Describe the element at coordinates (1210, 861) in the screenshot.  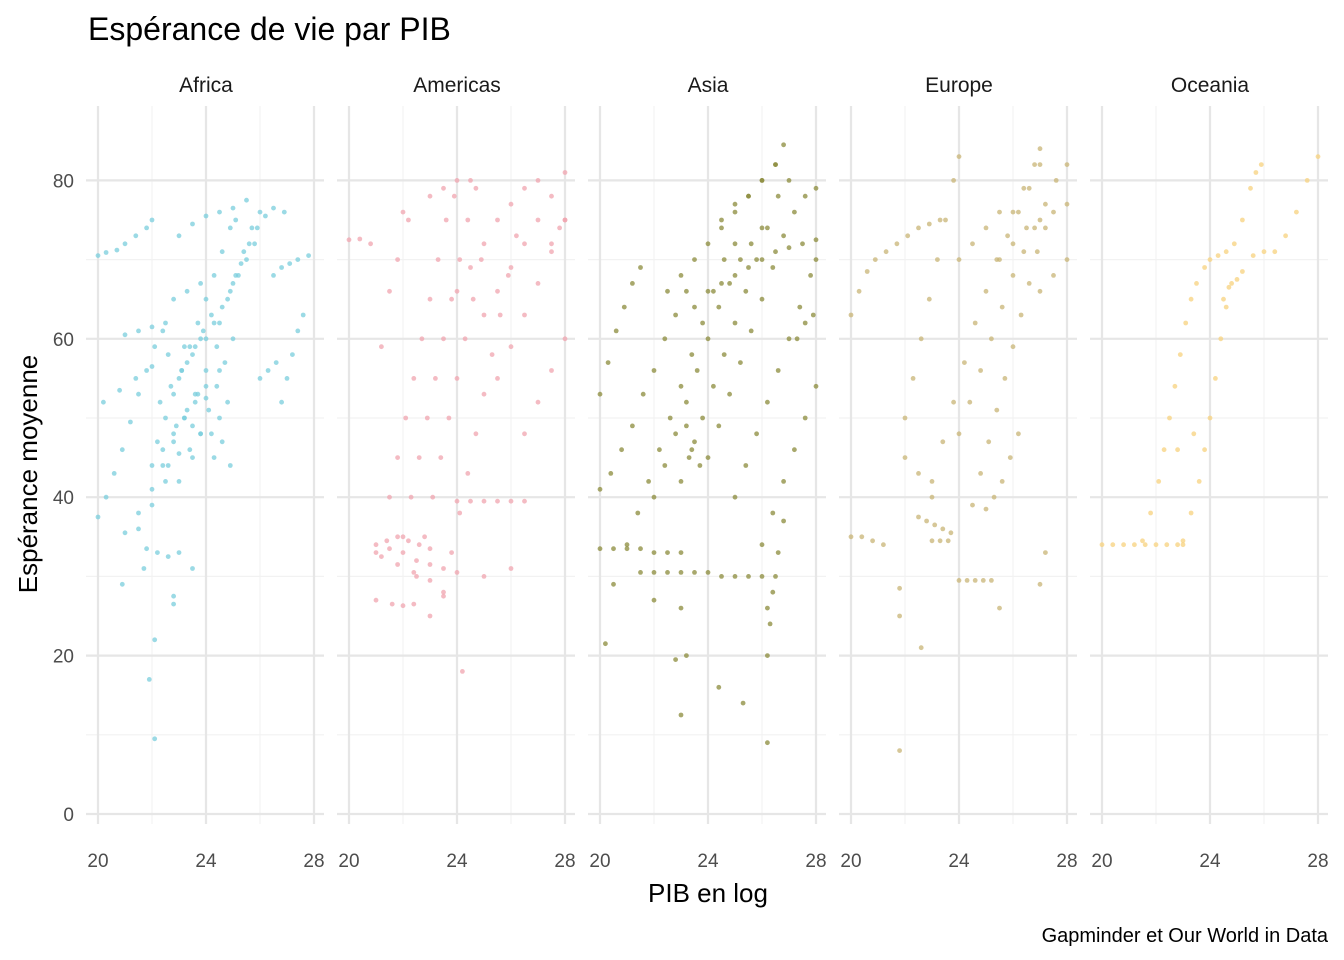
I see `x-tick-label: 24` at that location.